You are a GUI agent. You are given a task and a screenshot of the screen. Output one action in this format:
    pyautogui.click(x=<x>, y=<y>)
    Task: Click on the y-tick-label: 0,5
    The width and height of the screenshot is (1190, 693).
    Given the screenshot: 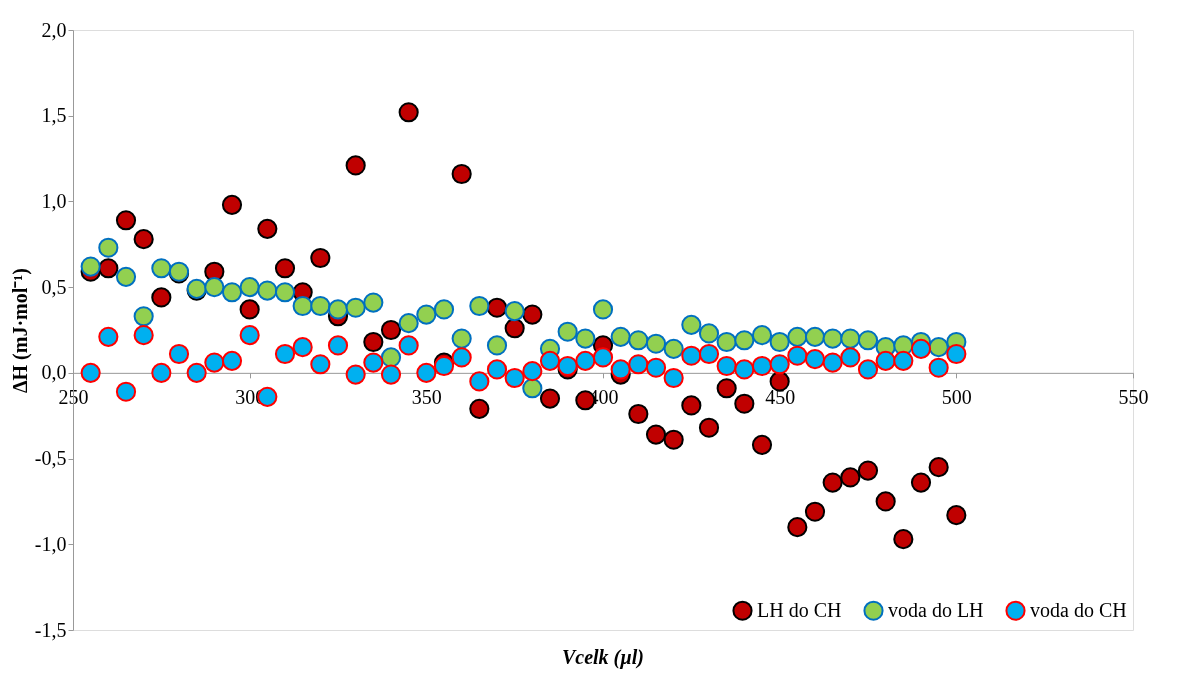 What is the action you would take?
    pyautogui.click(x=54, y=286)
    